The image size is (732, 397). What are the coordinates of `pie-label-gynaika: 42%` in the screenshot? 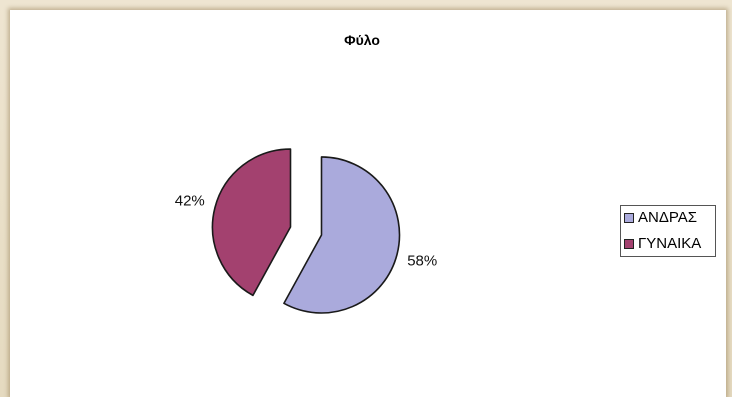 It's located at (190, 201).